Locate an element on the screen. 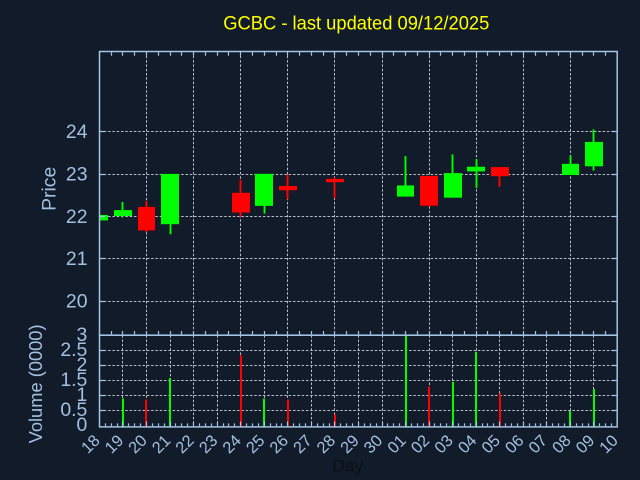 Image resolution: width=640 pixels, height=480 pixels. svg-text: 2.5 is located at coordinates (73, 350).